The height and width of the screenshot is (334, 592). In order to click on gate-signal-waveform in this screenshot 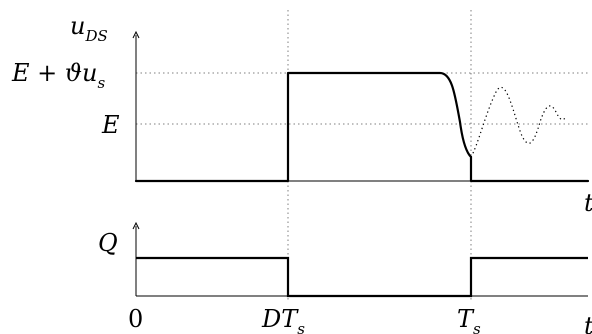, I will do `click(362, 277)`.